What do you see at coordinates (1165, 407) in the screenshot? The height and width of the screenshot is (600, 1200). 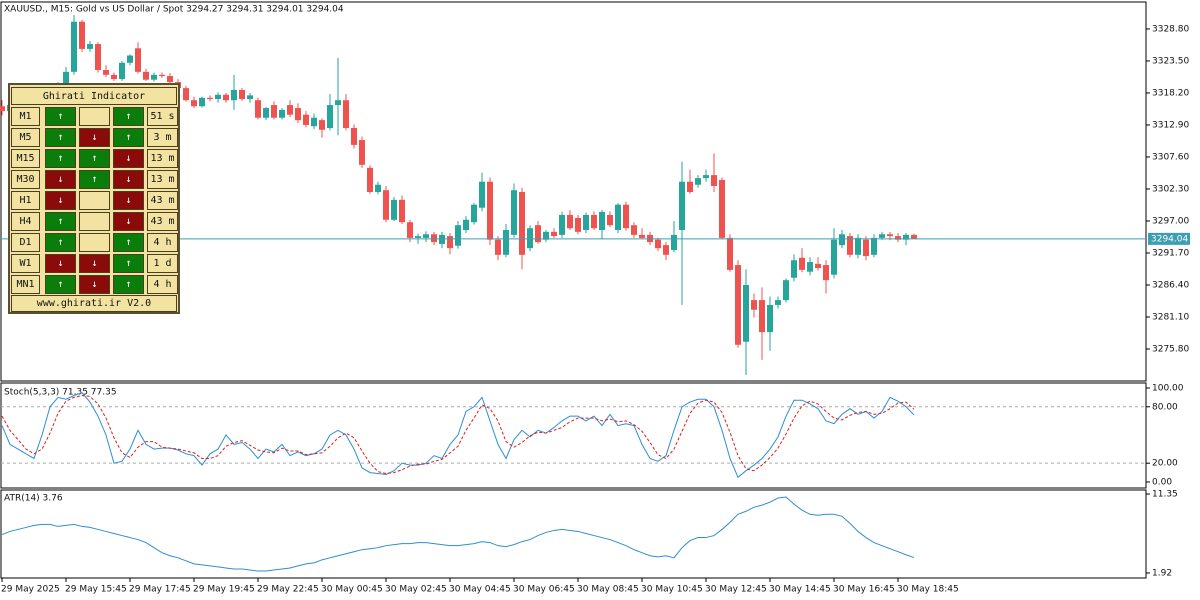 I see `y-tick-label: 80.00` at bounding box center [1165, 407].